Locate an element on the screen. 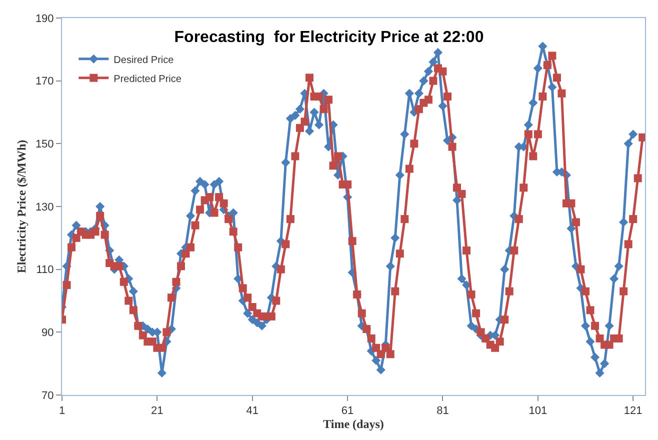  y-tick-label: 70 is located at coordinates (48, 396).